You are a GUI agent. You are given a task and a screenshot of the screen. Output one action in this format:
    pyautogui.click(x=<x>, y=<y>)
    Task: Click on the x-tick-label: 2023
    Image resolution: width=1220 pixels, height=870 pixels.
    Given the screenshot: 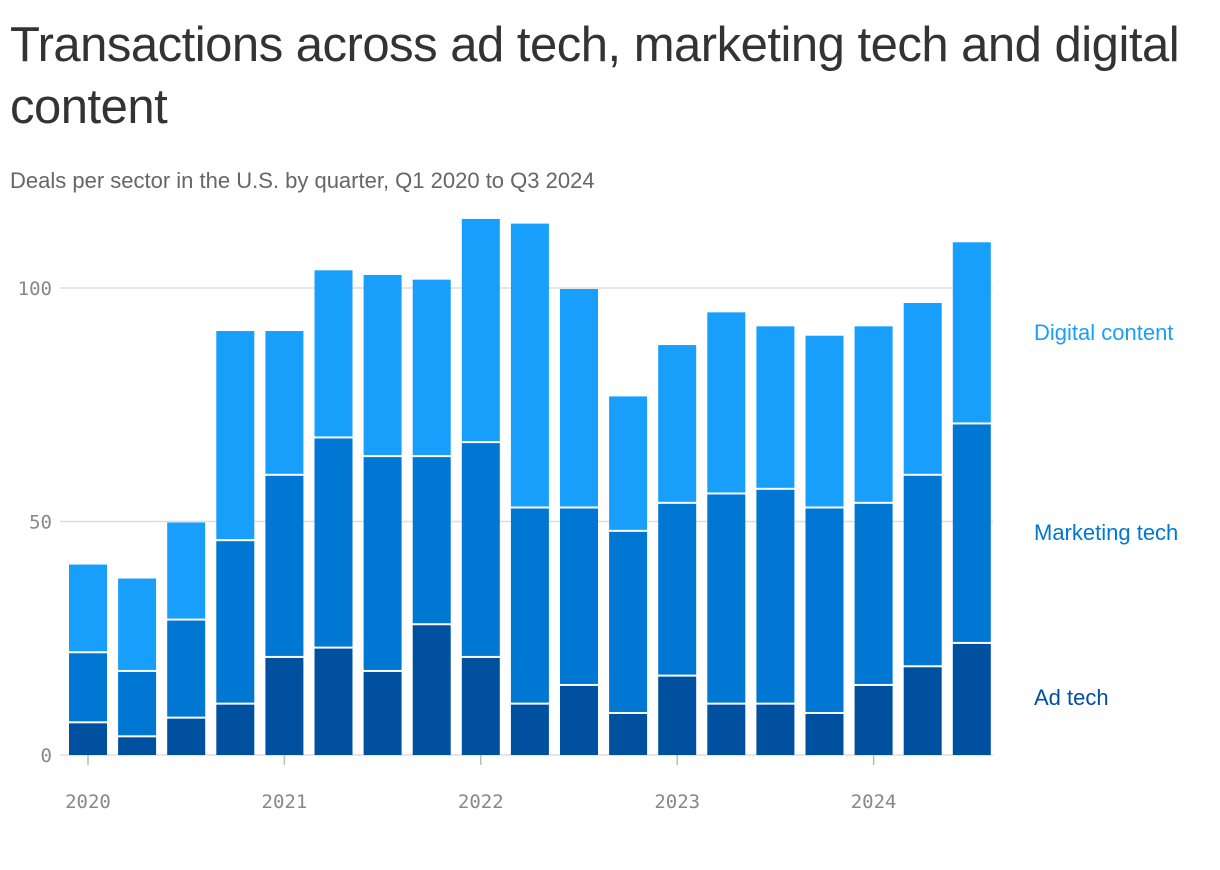 What is the action you would take?
    pyautogui.click(x=677, y=802)
    